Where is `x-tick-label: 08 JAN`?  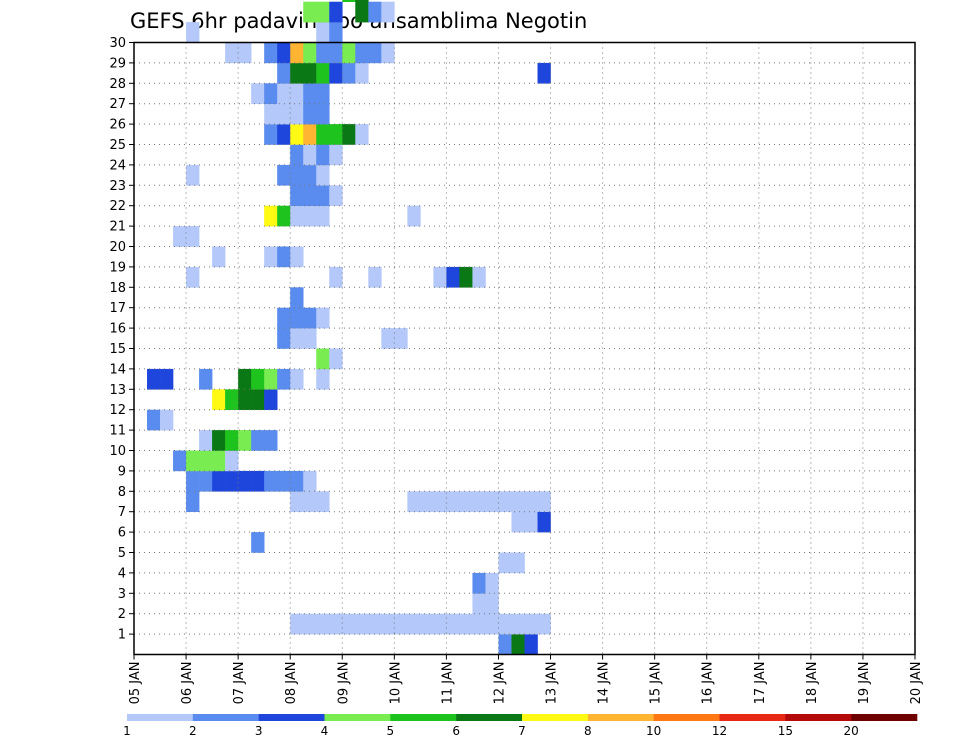
x-tick-label: 08 JAN is located at coordinates (291, 683).